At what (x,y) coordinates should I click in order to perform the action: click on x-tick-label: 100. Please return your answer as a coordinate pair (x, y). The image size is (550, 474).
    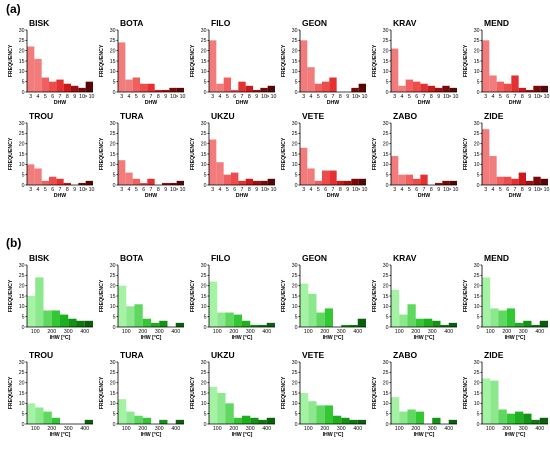
    Looking at the image, I should click on (217, 332).